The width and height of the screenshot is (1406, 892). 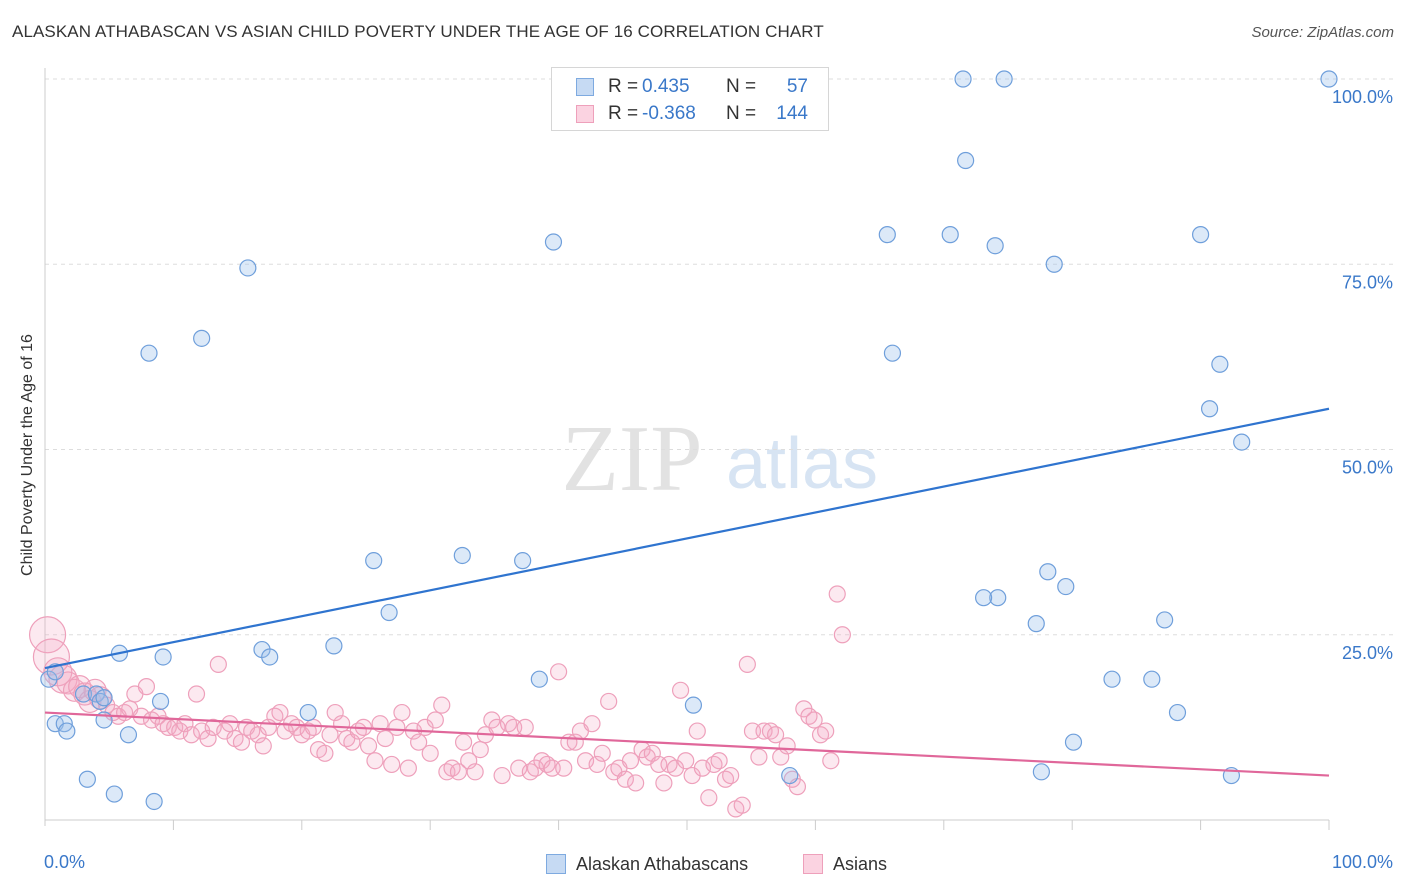 I want to click on y-tick-label: 25.0%, so click(x=1367, y=653).